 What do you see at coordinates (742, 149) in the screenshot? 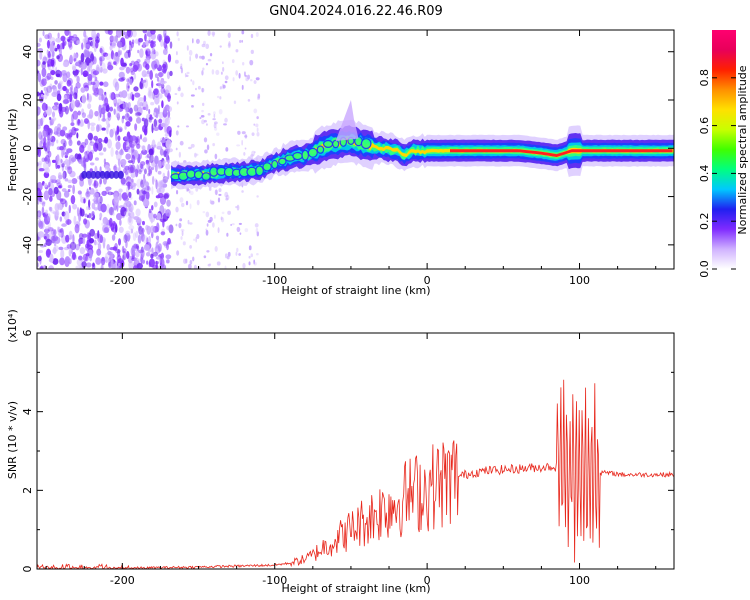
I see `colorbar-label: Normalized spectral amplitude` at bounding box center [742, 149].